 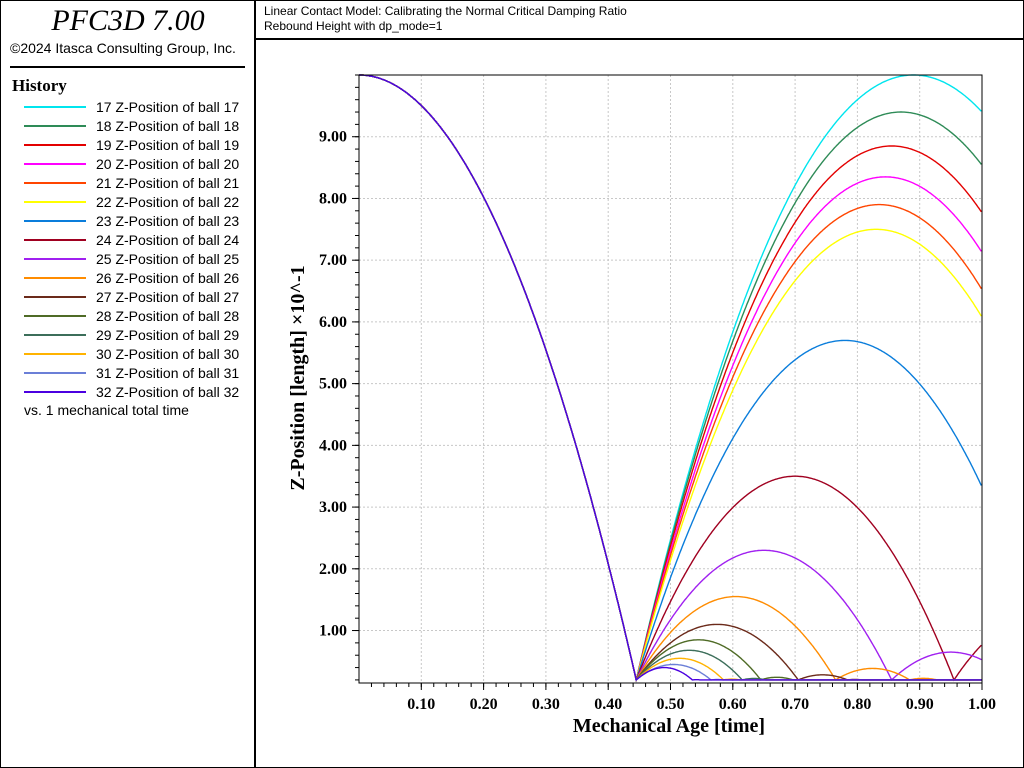 What do you see at coordinates (168, 125) in the screenshot?
I see `legend-label: 18 Z-Position of ball 18` at bounding box center [168, 125].